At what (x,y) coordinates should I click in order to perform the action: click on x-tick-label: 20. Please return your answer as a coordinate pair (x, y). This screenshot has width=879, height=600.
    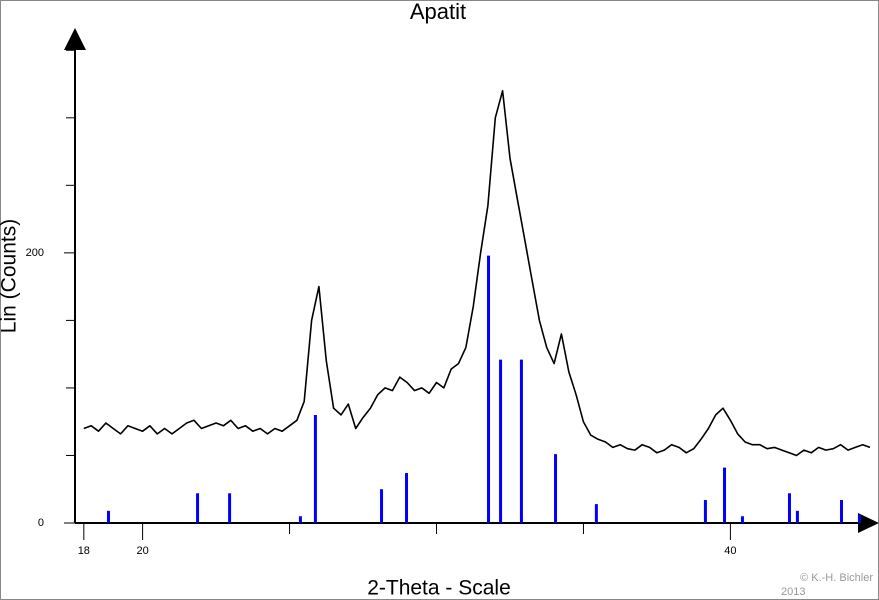
    Looking at the image, I should click on (142, 551).